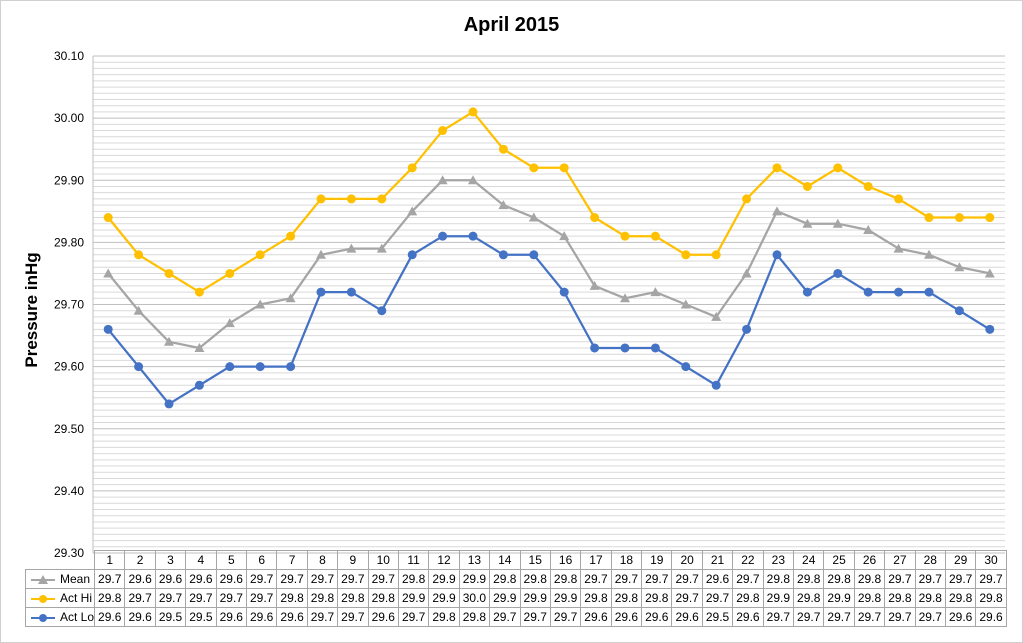  Describe the element at coordinates (596, 560) in the screenshot. I see `x-tick-label: 17` at that location.